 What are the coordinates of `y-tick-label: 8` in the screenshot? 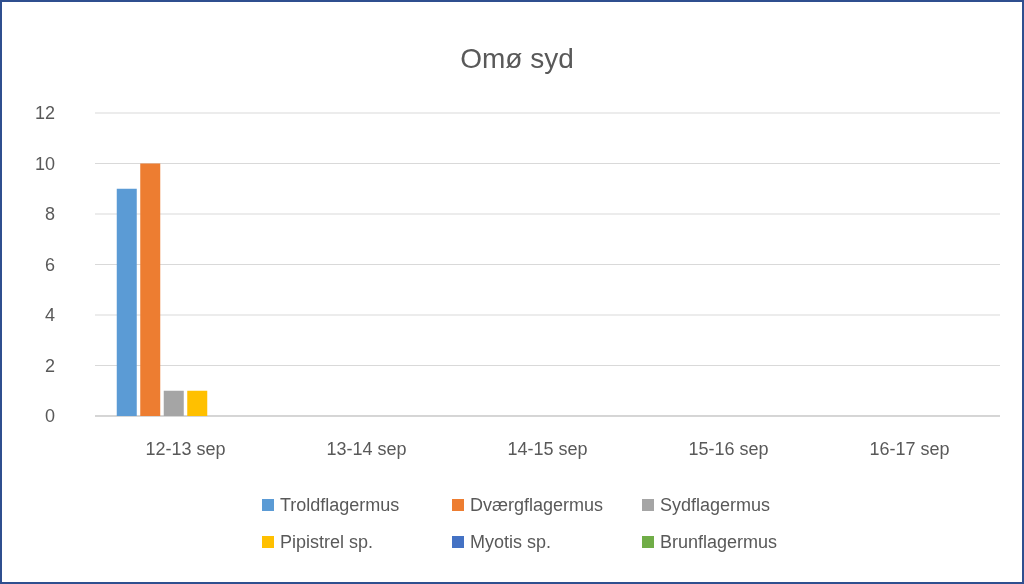 It's located at (49, 214).